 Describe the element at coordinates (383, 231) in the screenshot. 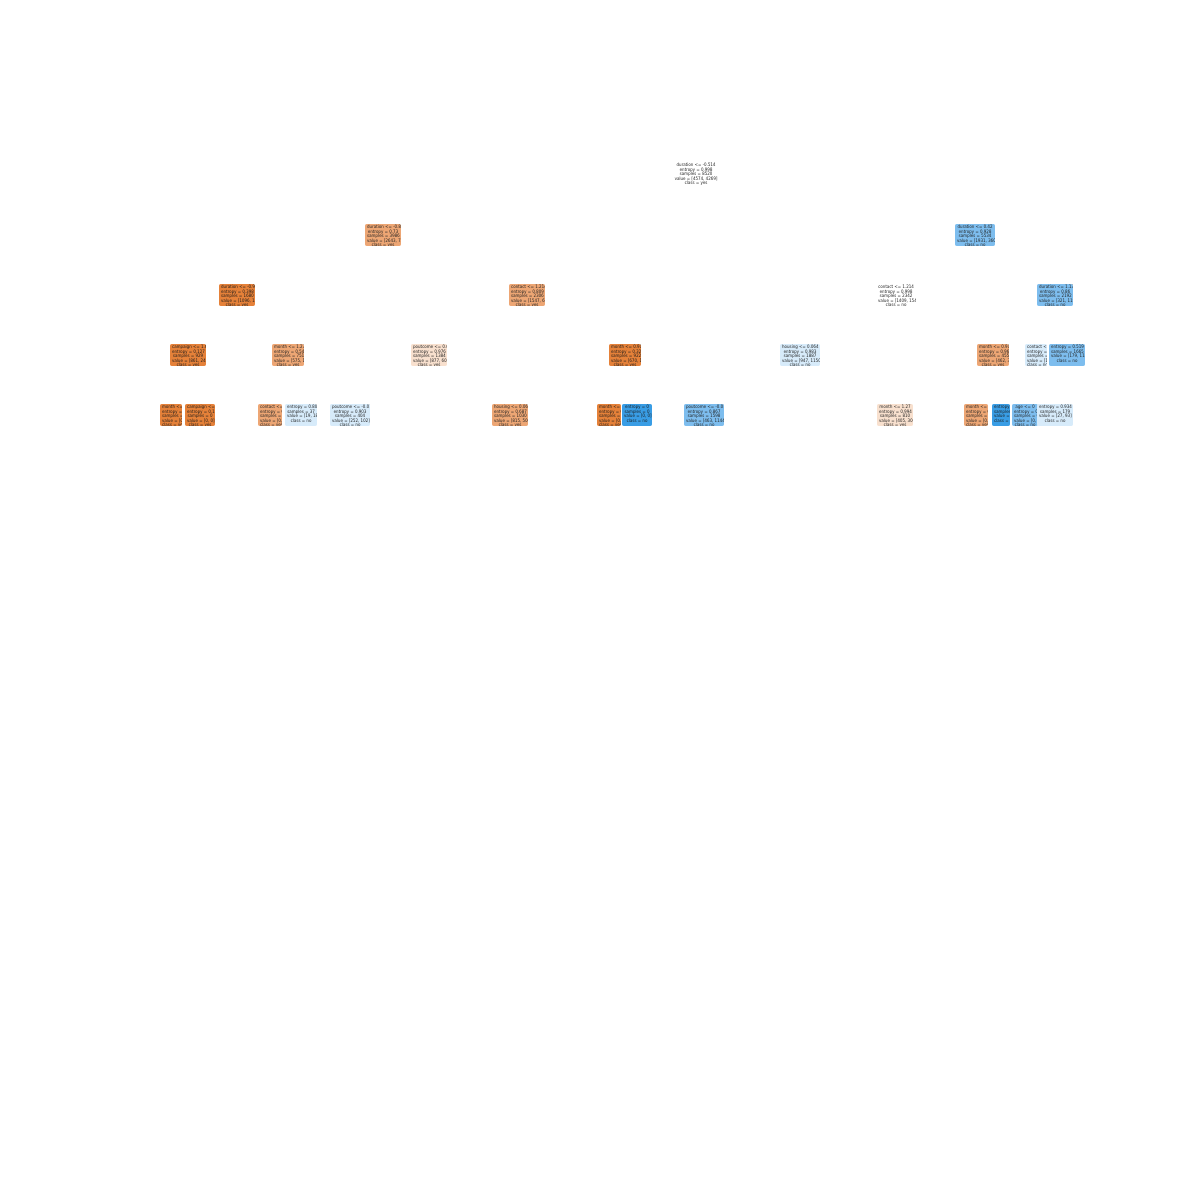

I see `tree-node-line: entropy = 0.73` at that location.